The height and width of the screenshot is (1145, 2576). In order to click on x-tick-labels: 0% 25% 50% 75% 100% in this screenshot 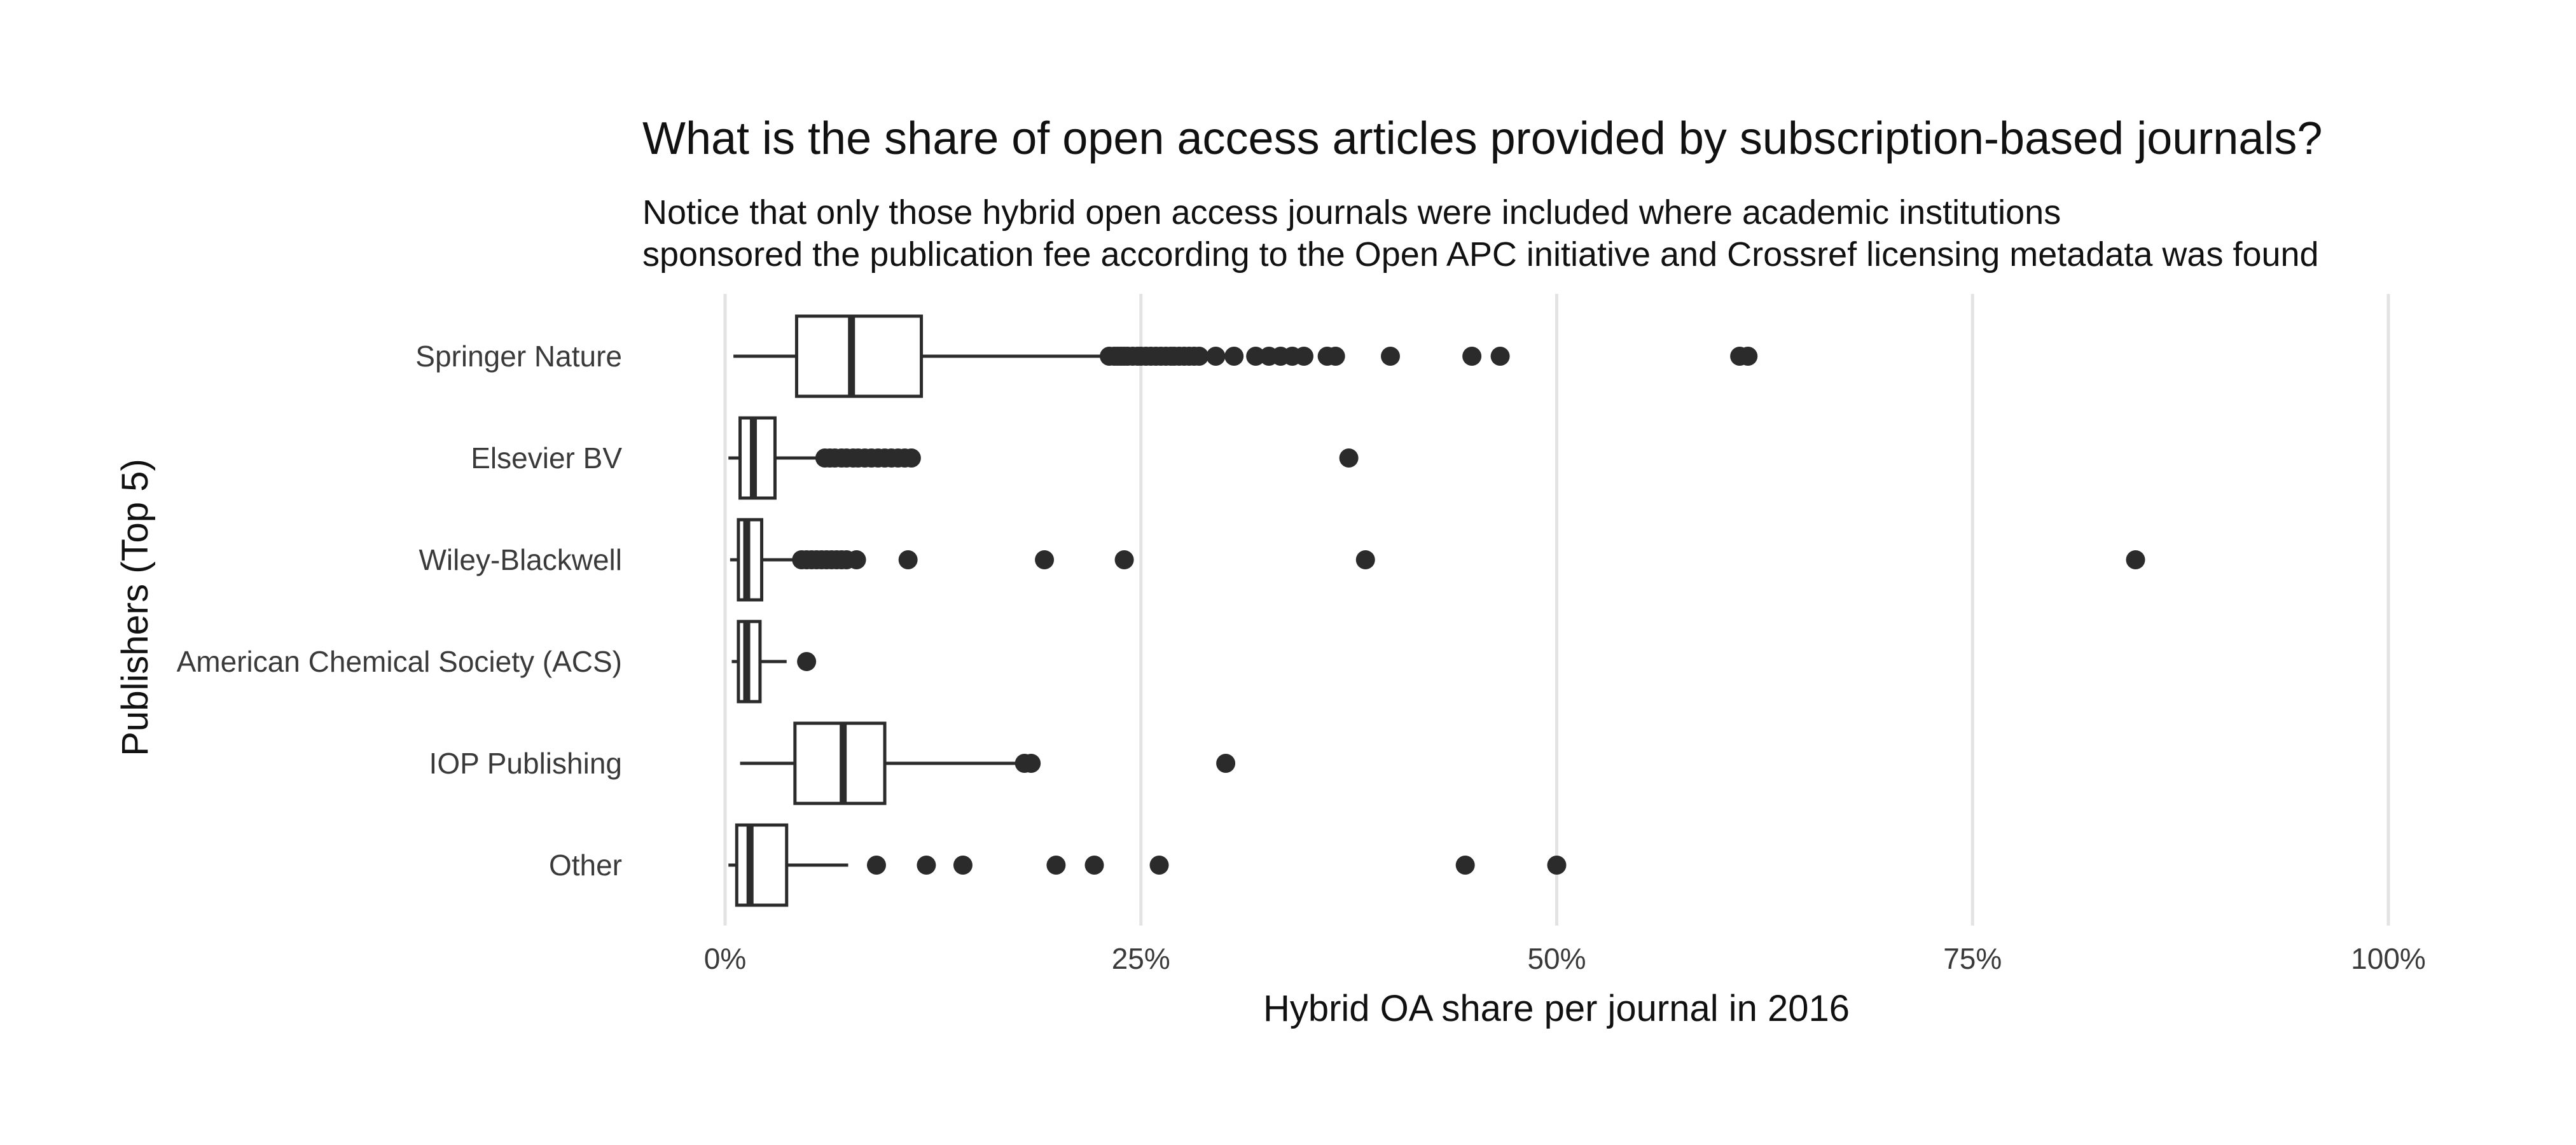, I will do `click(1565, 958)`.